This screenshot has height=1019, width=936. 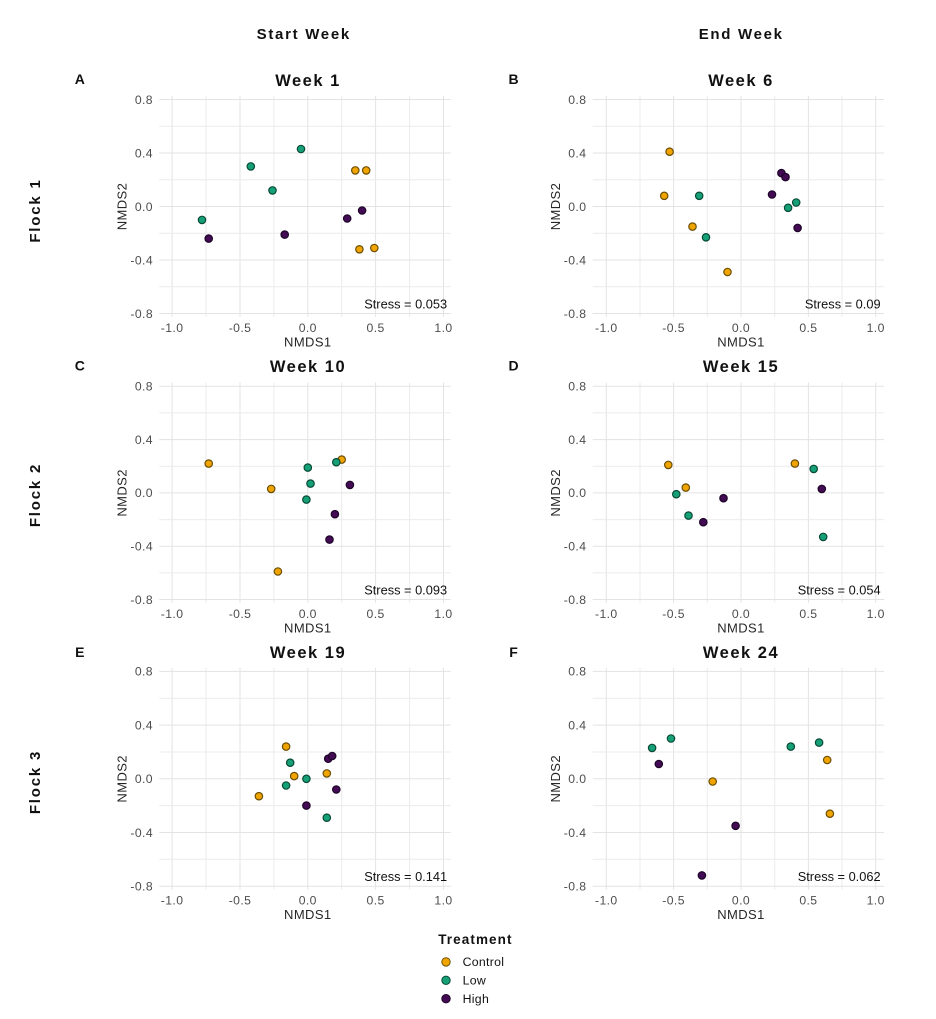 What do you see at coordinates (308, 367) in the screenshot?
I see `svg-text: Week 10` at bounding box center [308, 367].